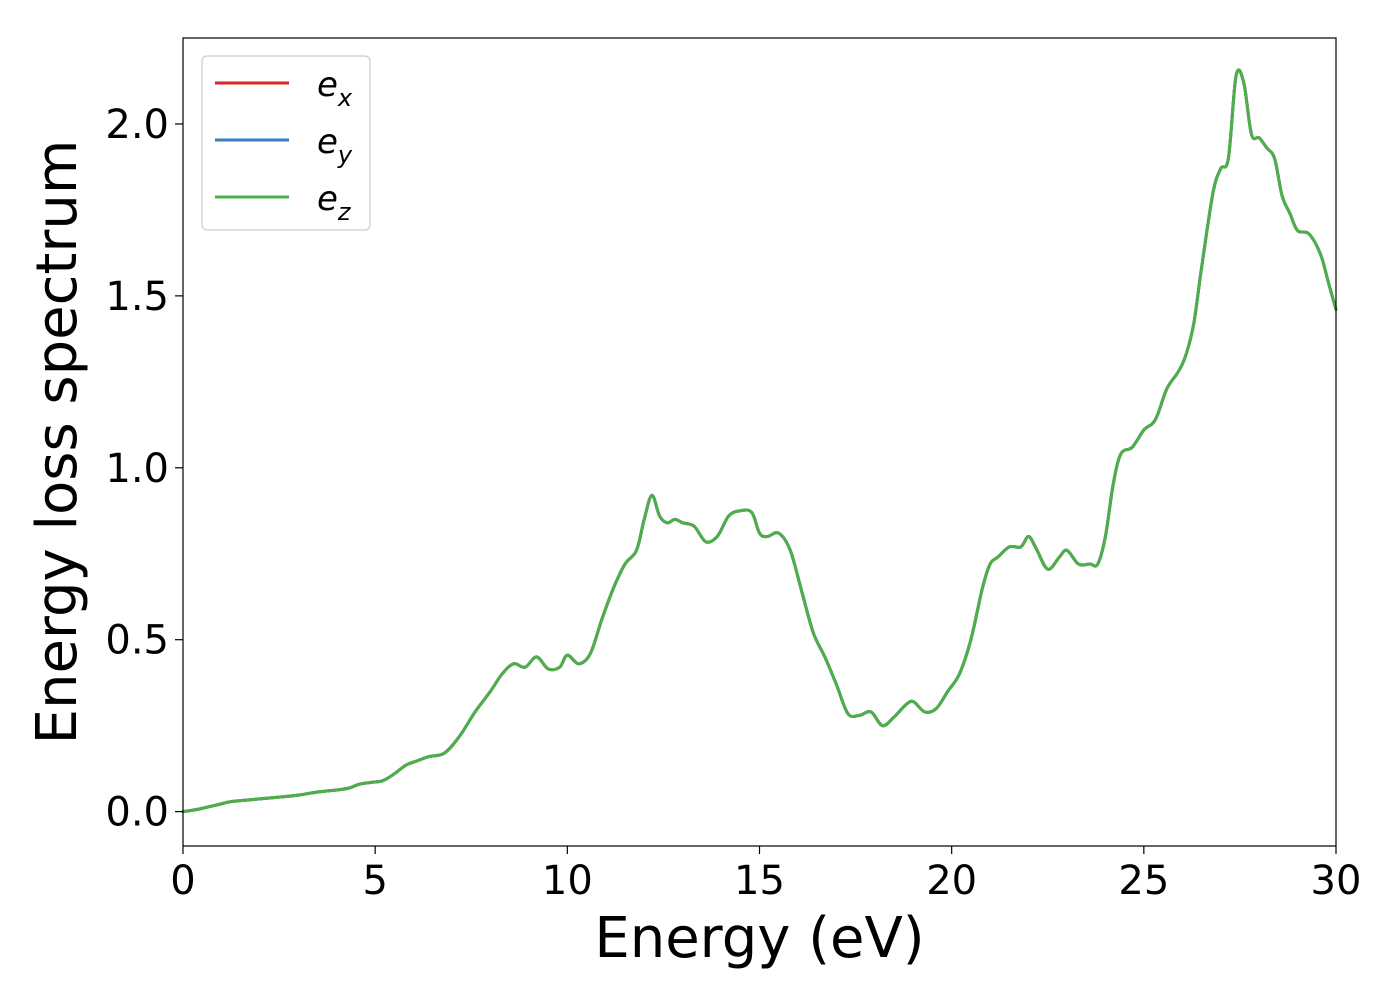 This screenshot has height=1000, width=1400. Describe the element at coordinates (759, 938) in the screenshot. I see `x-axis-title: Energy (eV)` at that location.